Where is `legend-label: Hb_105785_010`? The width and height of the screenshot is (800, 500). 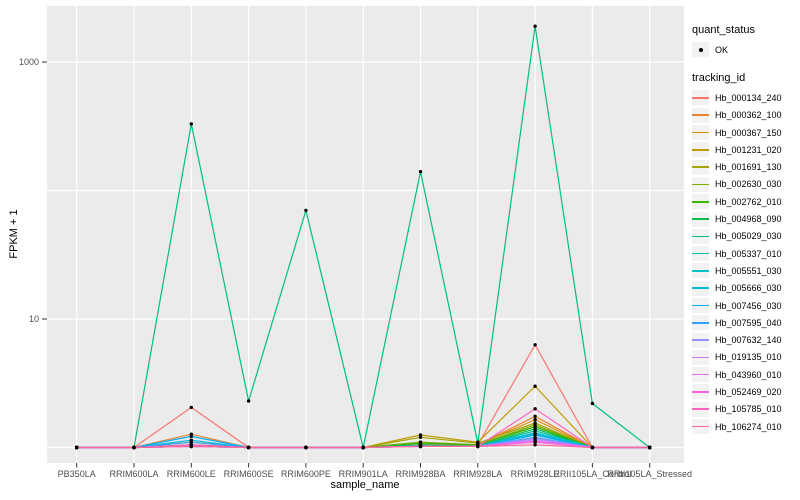
legend-label: Hb_105785_010 is located at coordinates (748, 409).